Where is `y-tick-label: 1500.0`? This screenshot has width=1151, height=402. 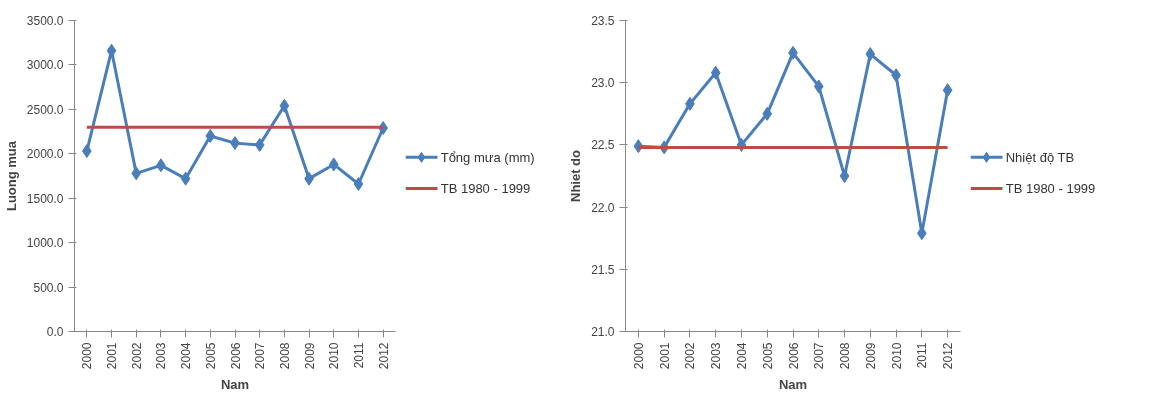 y-tick-label: 1500.0 is located at coordinates (45, 198).